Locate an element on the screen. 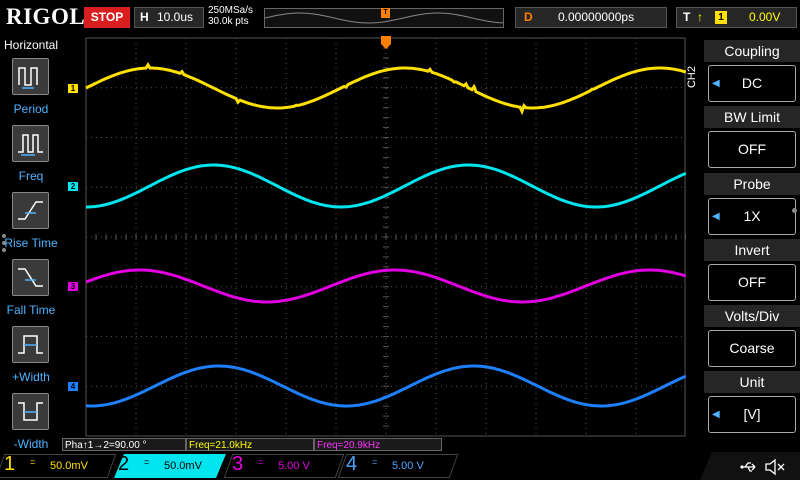 The width and height of the screenshot is (800, 480). usb-icon is located at coordinates (749, 467).